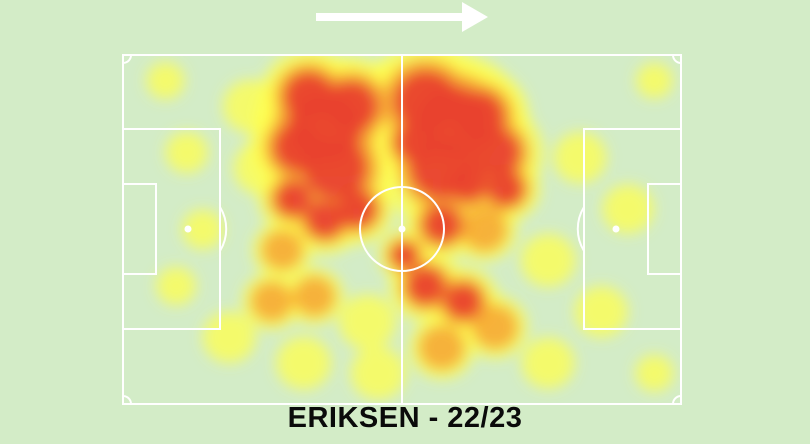 This screenshot has width=810, height=444. I want to click on left-penalty-spot, so click(188, 229).